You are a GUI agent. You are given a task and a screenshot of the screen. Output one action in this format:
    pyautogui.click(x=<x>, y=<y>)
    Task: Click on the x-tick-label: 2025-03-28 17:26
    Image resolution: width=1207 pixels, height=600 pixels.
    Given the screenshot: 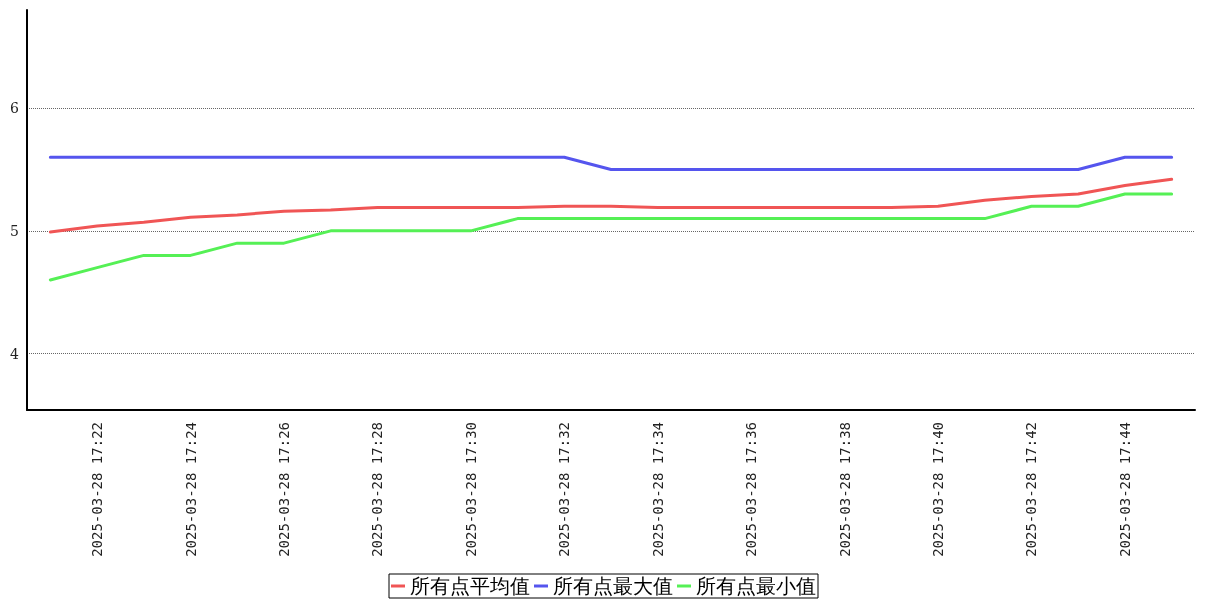 What is the action you would take?
    pyautogui.click(x=283, y=489)
    